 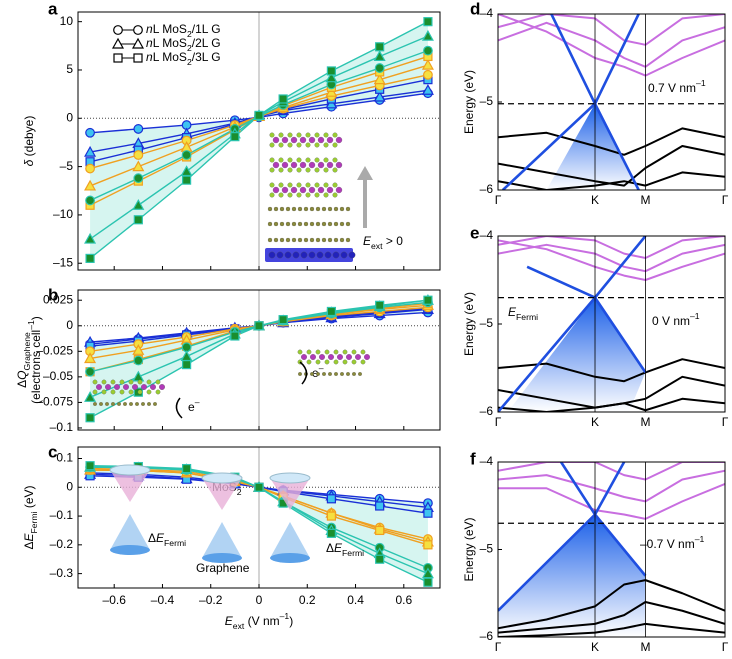 What do you see at coordinates (222, 558) in the screenshot?
I see `cone-bottom` at bounding box center [222, 558].